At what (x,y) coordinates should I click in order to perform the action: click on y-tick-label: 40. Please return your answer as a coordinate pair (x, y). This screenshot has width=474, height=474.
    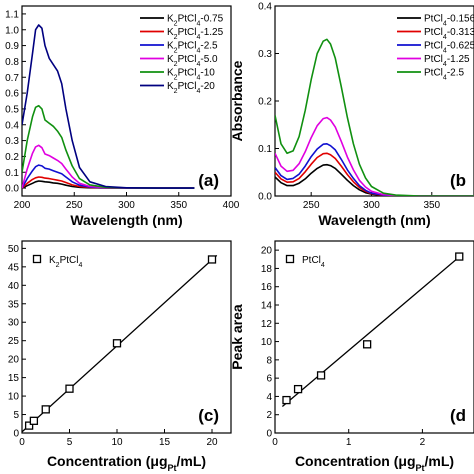
    Looking at the image, I should click on (14, 286).